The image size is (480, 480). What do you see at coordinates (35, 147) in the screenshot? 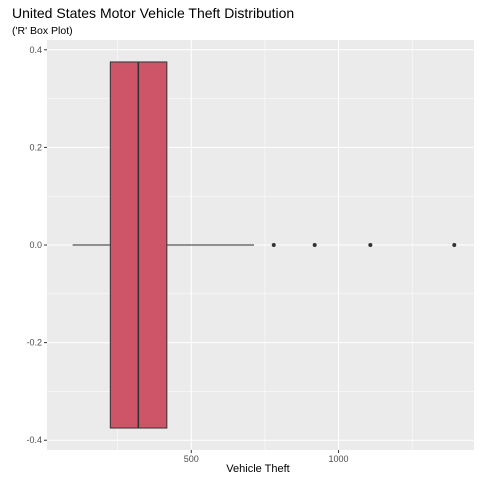
I see `y-tick-label: 0.2` at bounding box center [35, 147].